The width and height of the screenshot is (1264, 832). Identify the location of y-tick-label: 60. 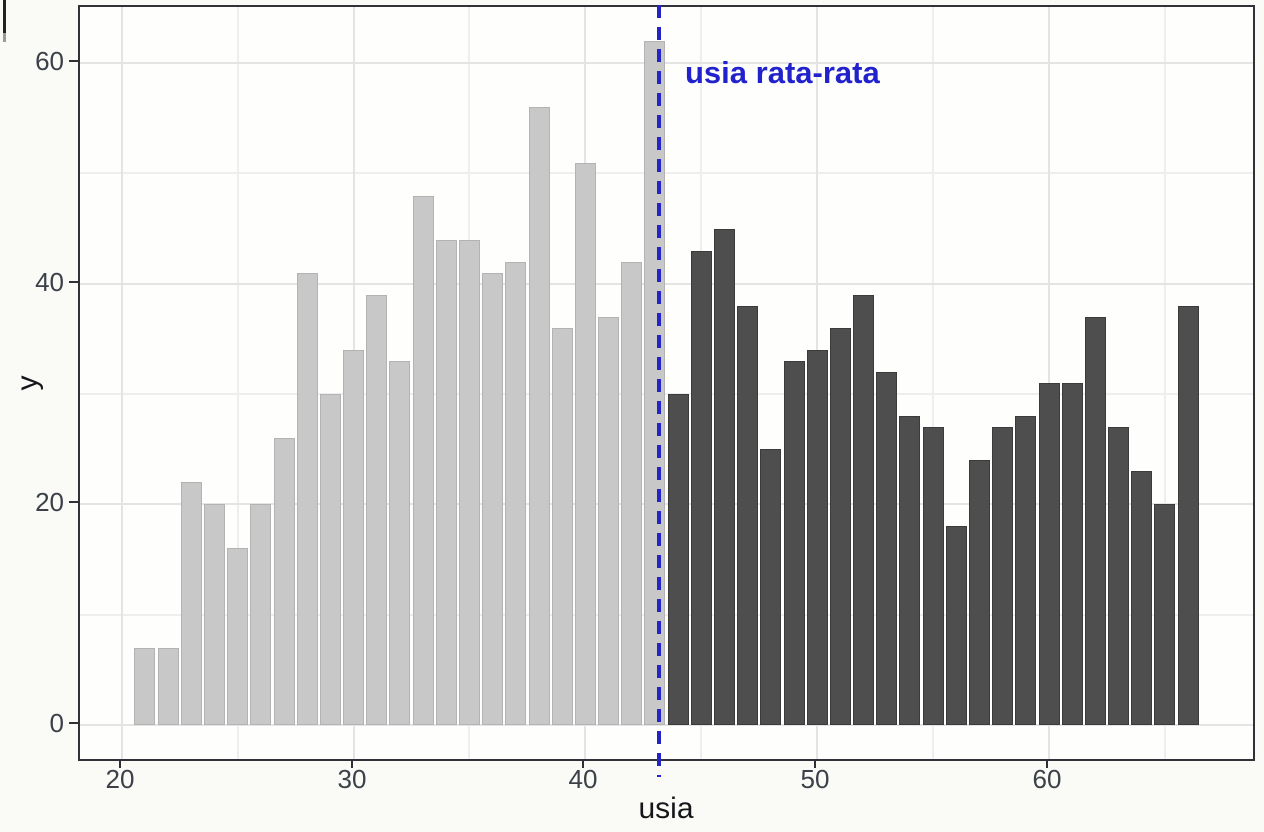
(49, 61).